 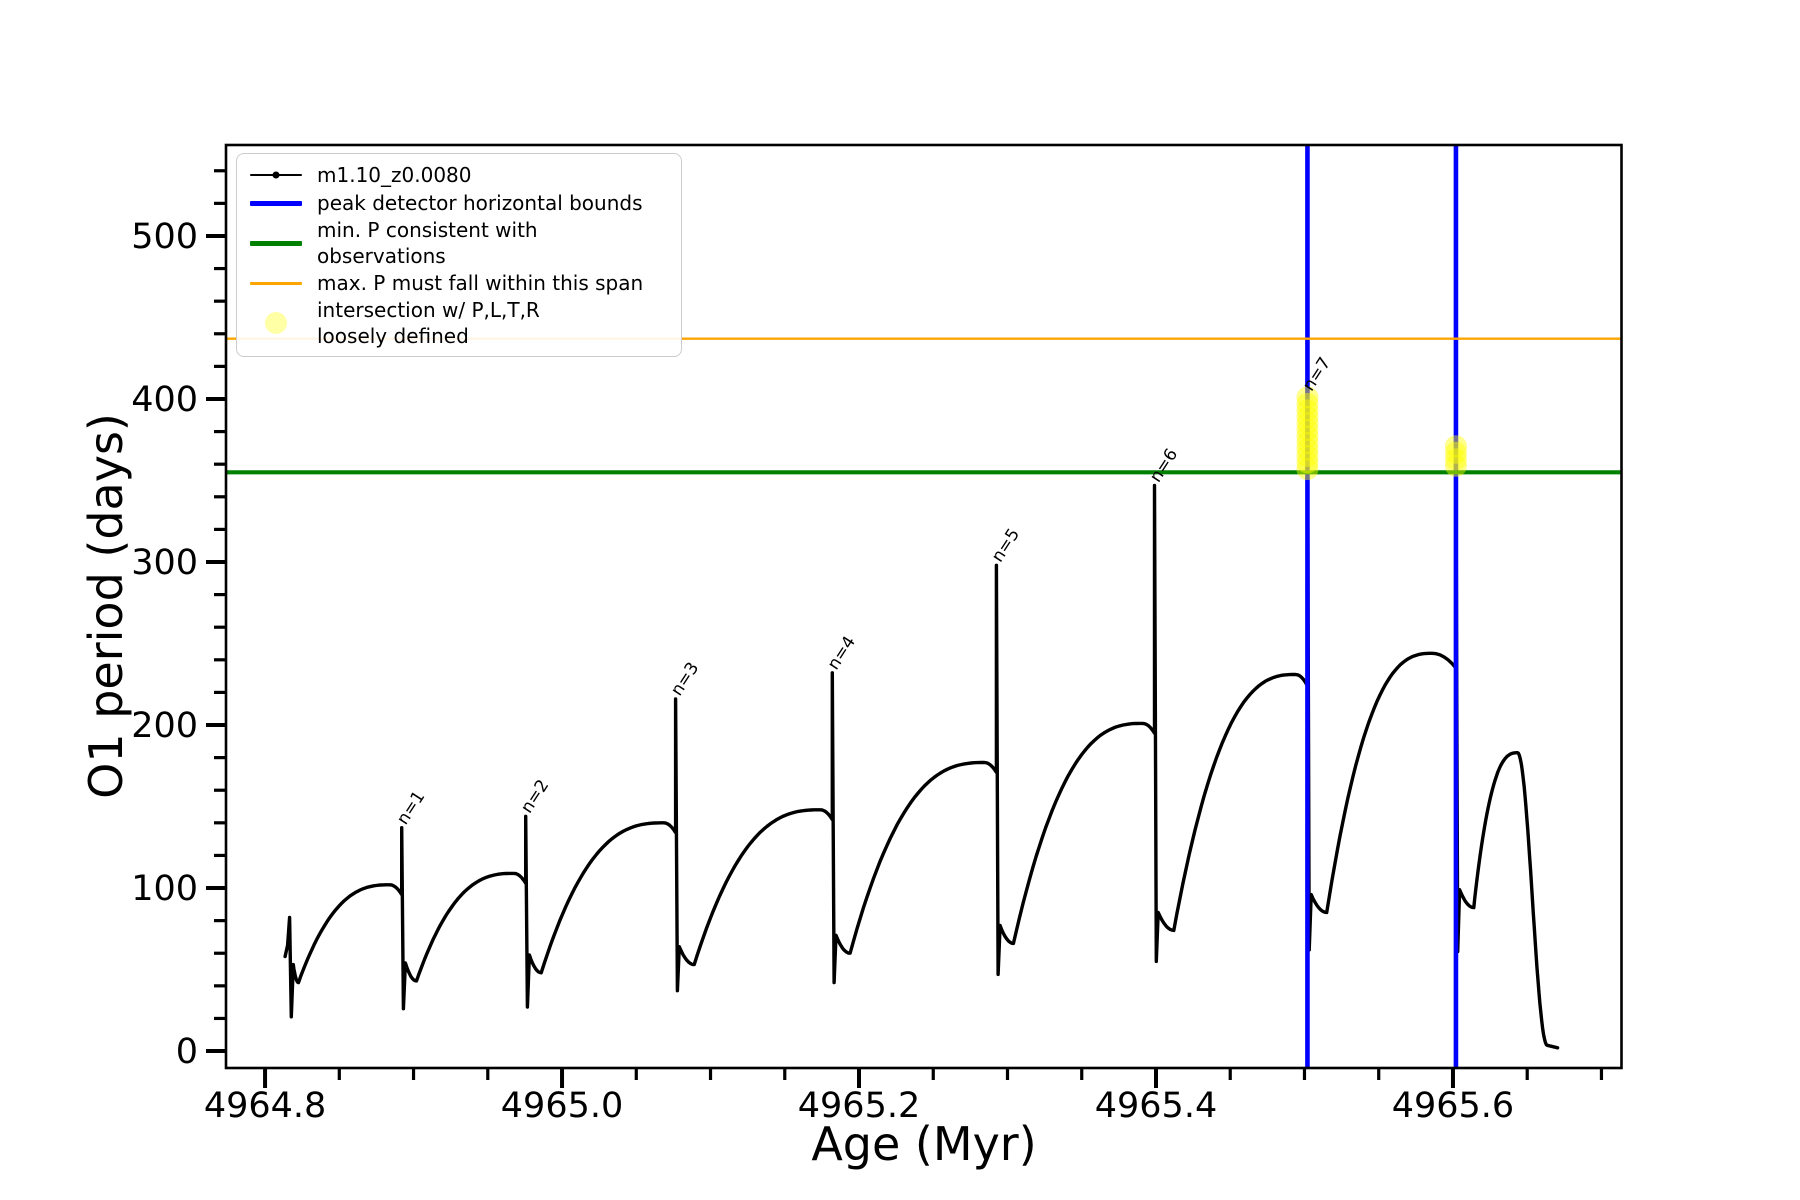 I want to click on legend-label: min. P consistent with observations, so click(x=427, y=243).